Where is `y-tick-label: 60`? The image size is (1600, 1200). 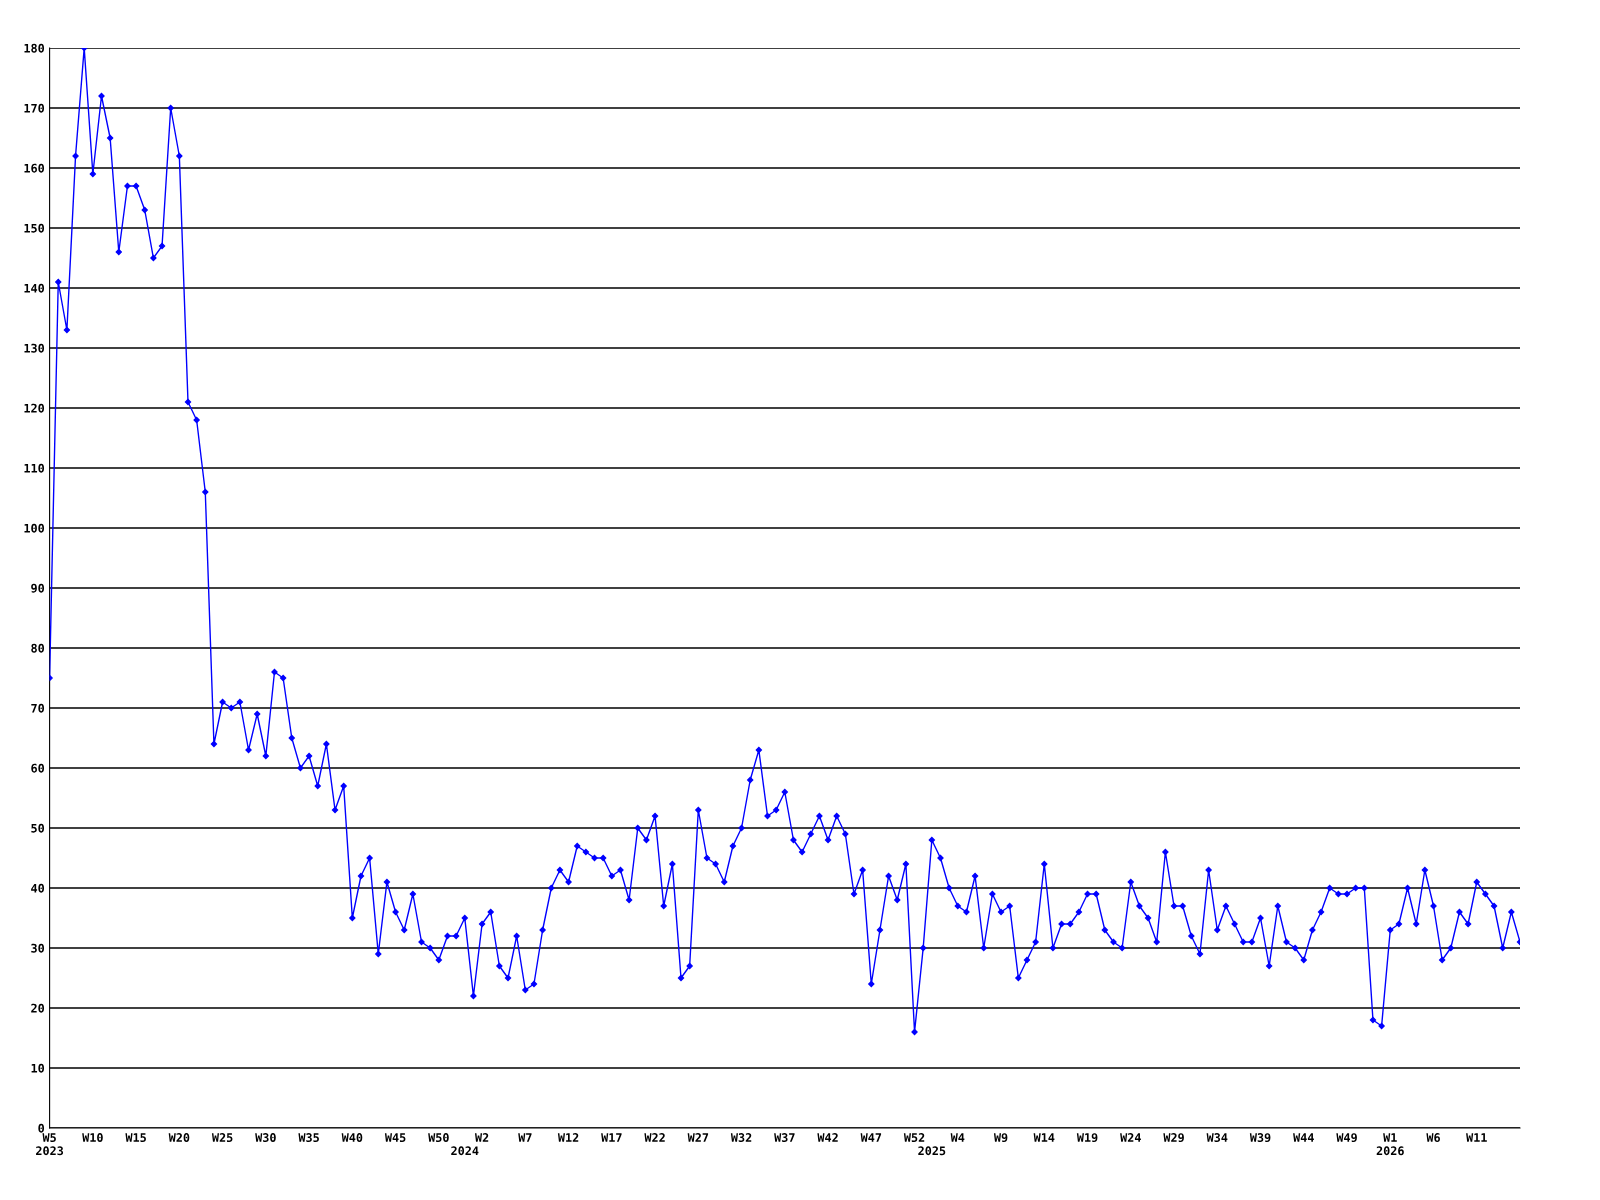
y-tick-label: 60 is located at coordinates (38, 768).